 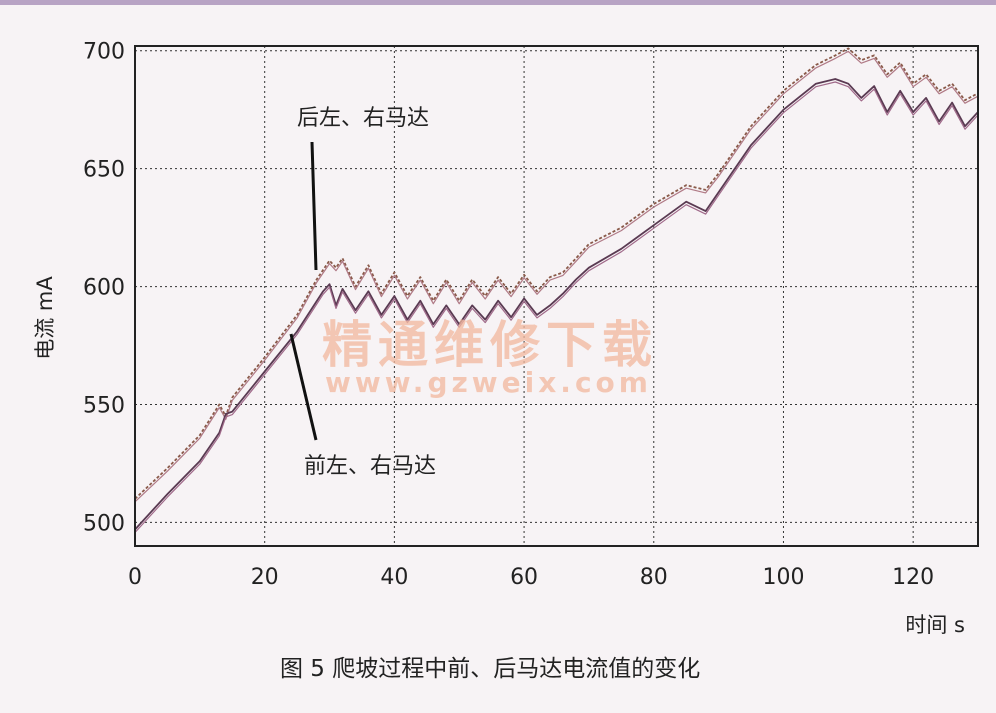 What do you see at coordinates (498, 2) in the screenshot?
I see `top-border-strip` at bounding box center [498, 2].